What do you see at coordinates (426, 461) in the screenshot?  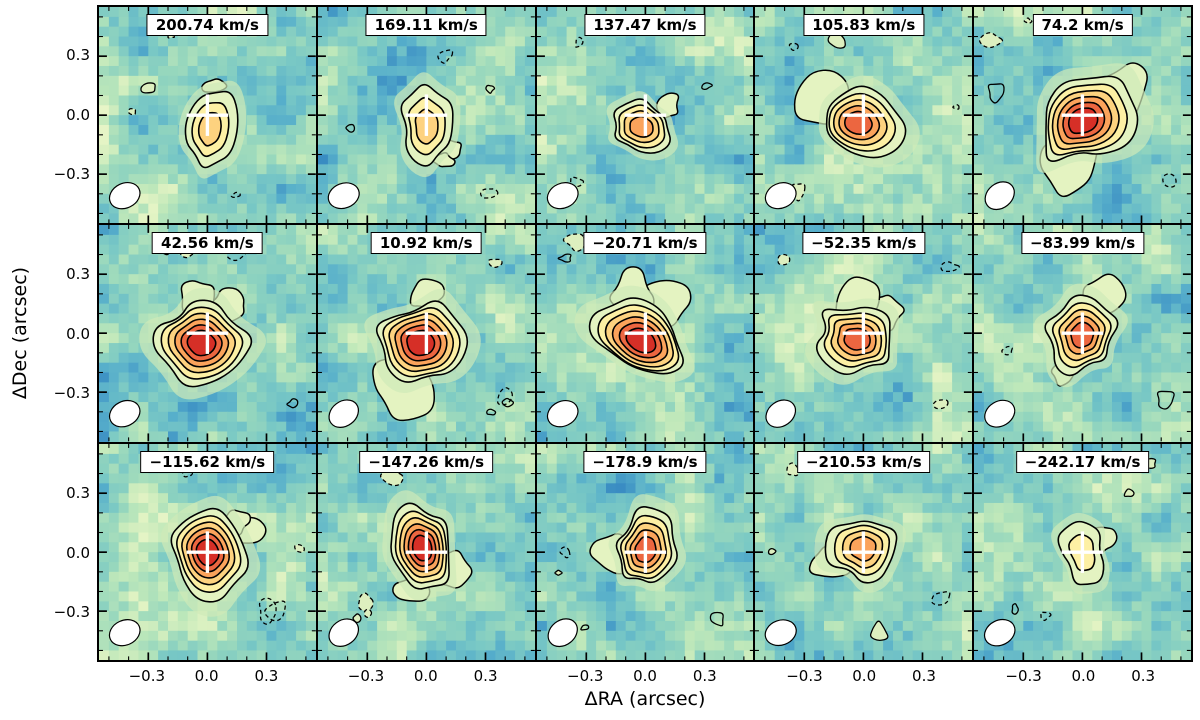 I see `velocity-label: −147.26 km/s` at bounding box center [426, 461].